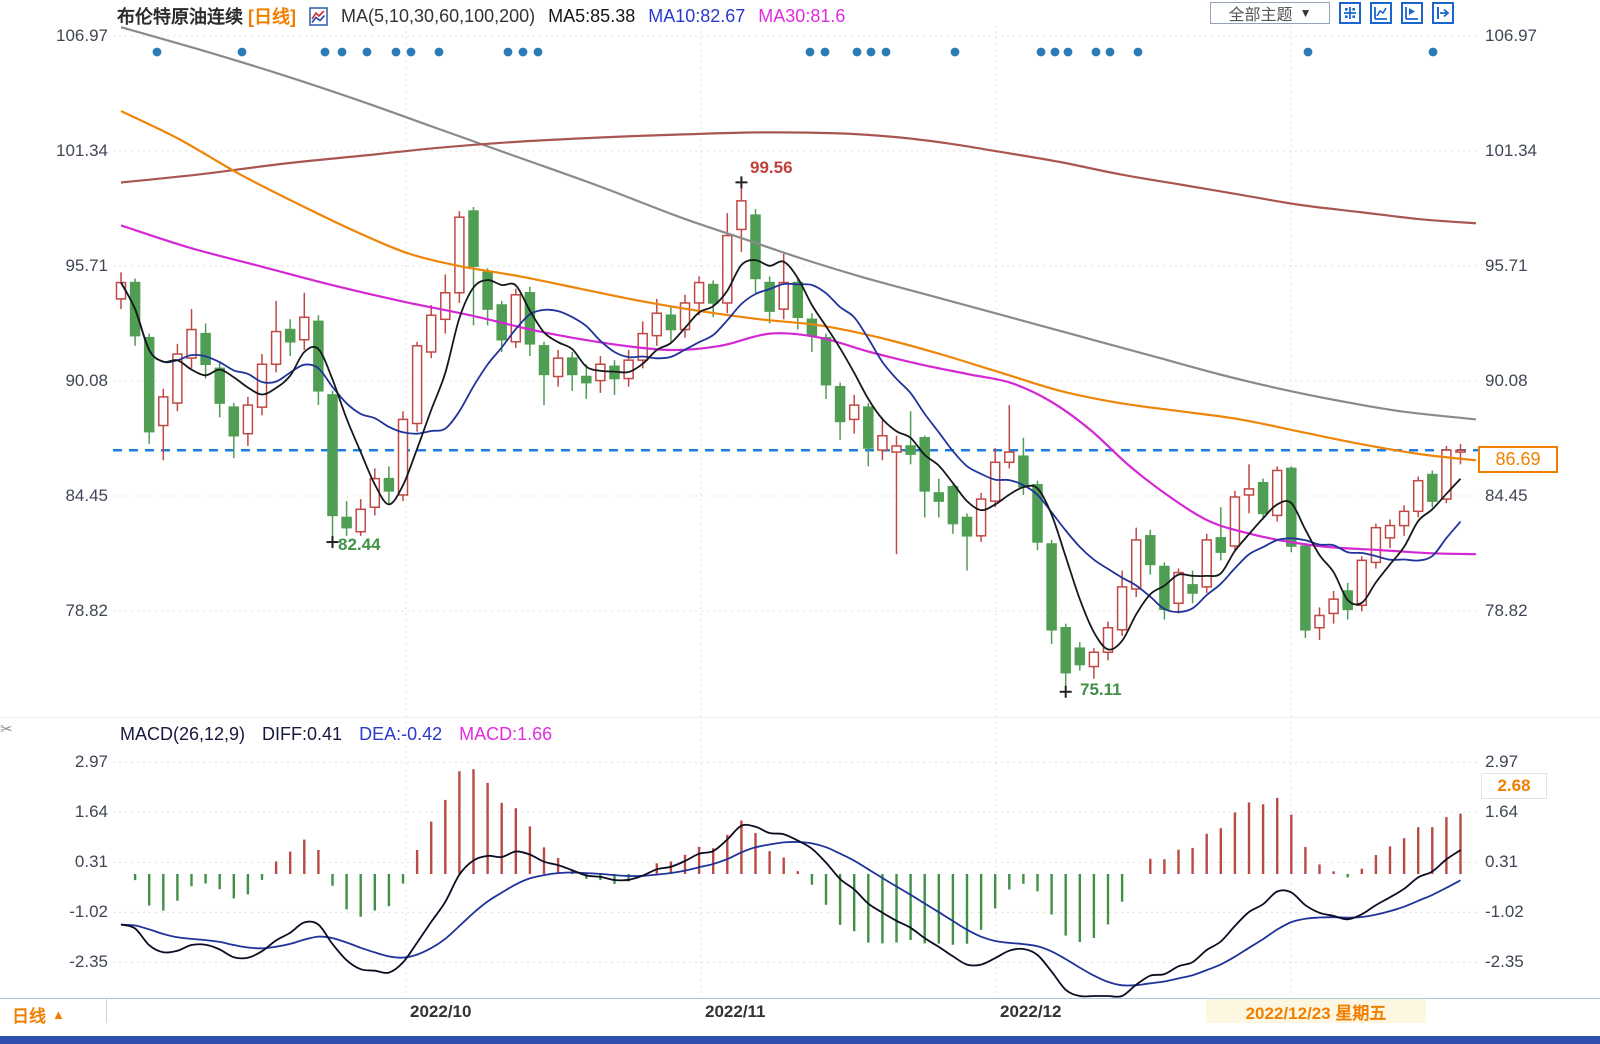  I want to click on ma30-value: MA30:81.6, so click(802, 15).